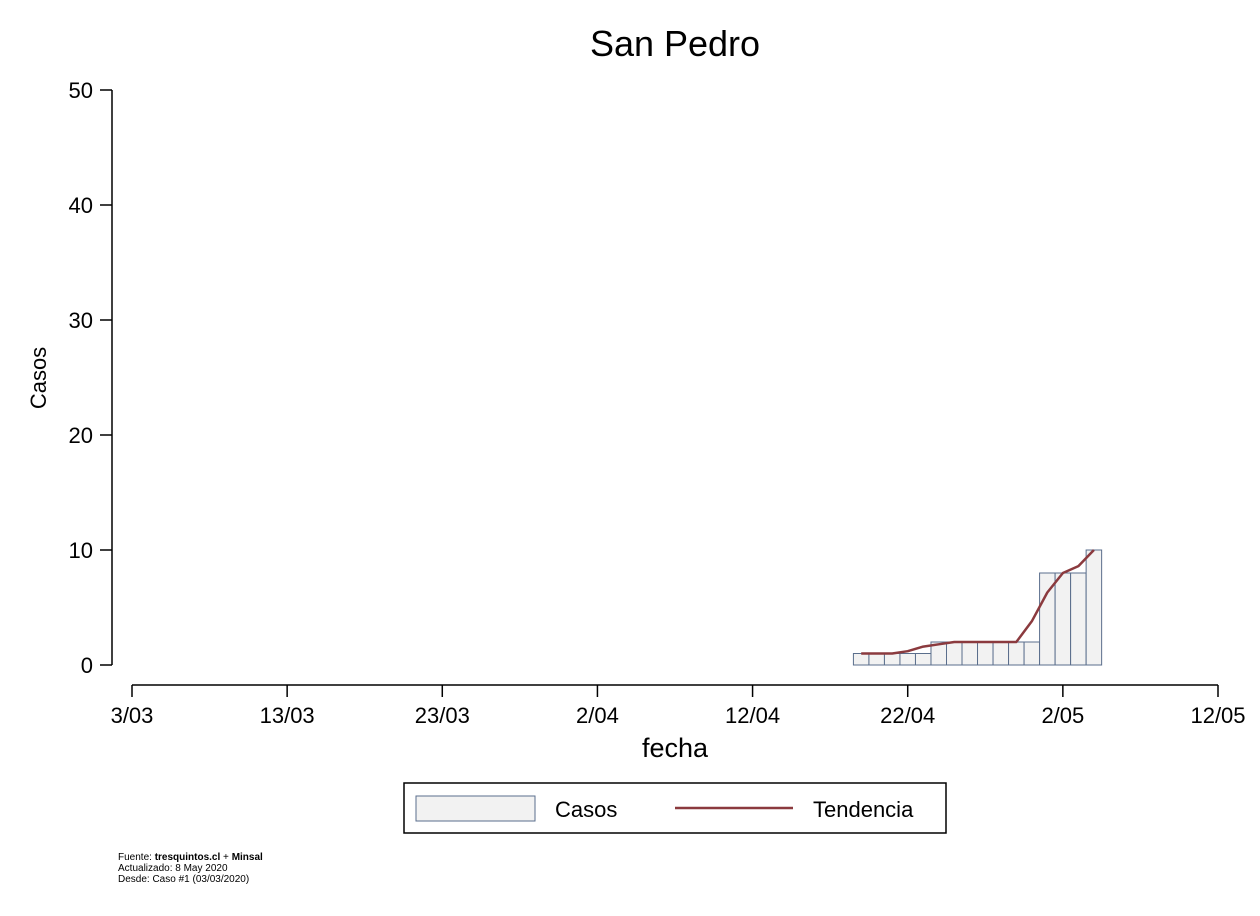 The width and height of the screenshot is (1260, 916). What do you see at coordinates (173, 868) in the screenshot?
I see `updated-line: Actualizado: 8 May 2020` at bounding box center [173, 868].